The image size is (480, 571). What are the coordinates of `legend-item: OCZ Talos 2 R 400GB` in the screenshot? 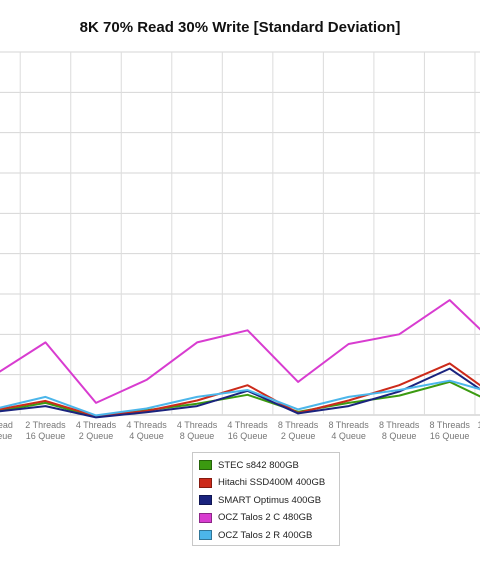 It's located at (255, 535).